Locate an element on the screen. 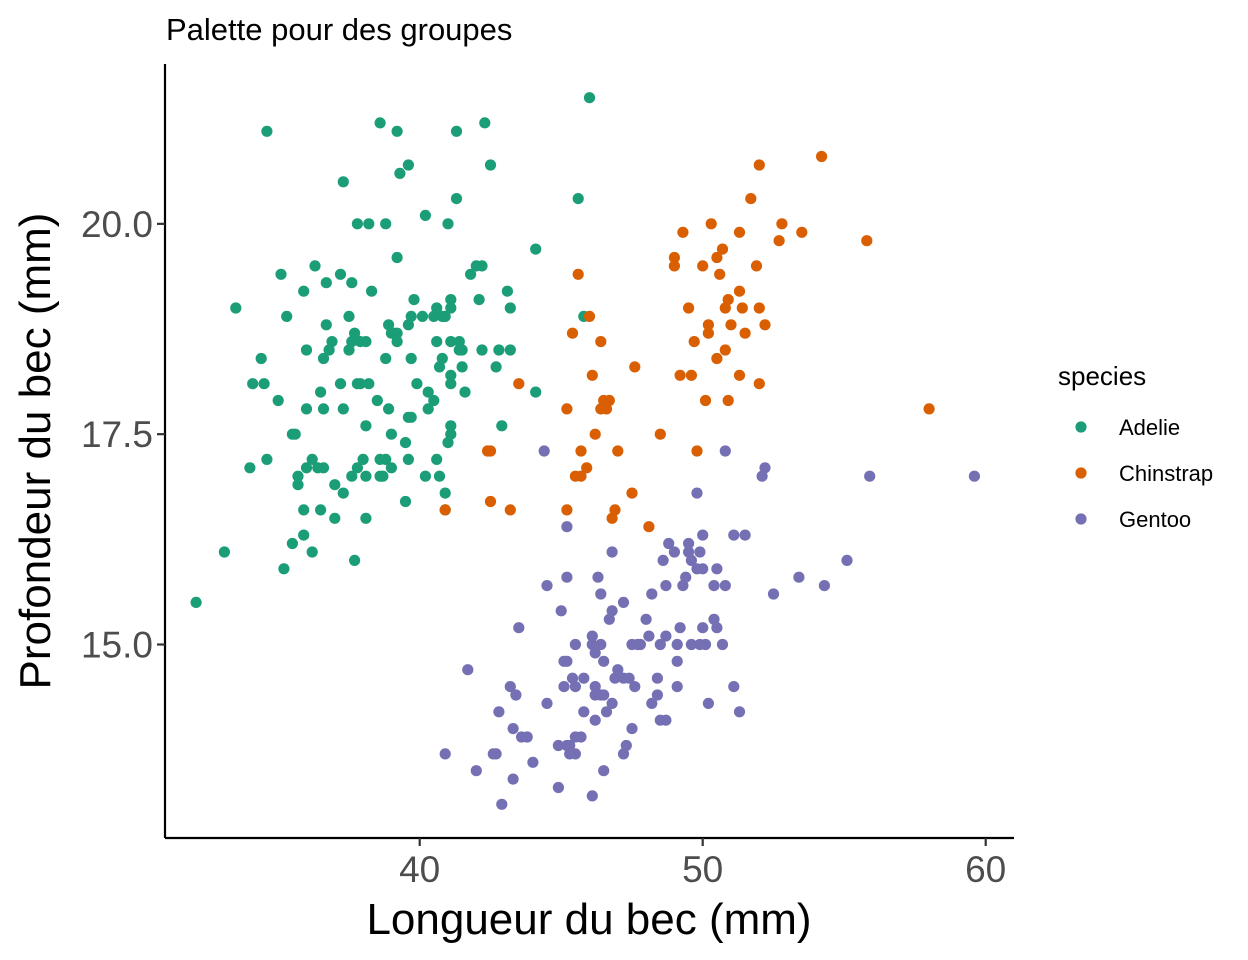 The image size is (1248, 960). x-tick-label-0: 40 is located at coordinates (419, 869).